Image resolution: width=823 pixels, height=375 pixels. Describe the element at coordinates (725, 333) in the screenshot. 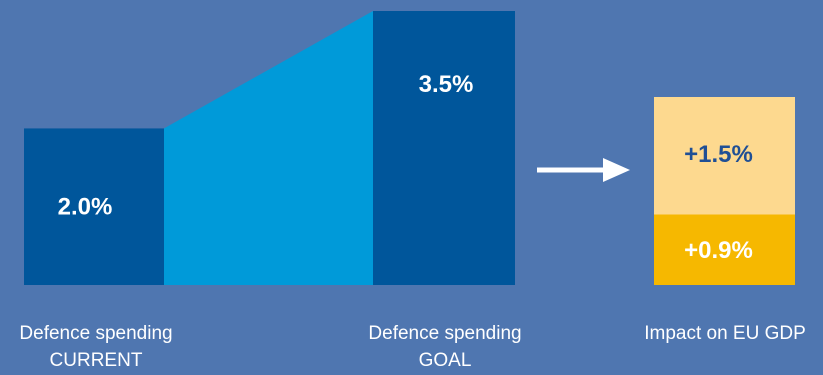

I see `caption-impact: Impact on EU GDP` at that location.